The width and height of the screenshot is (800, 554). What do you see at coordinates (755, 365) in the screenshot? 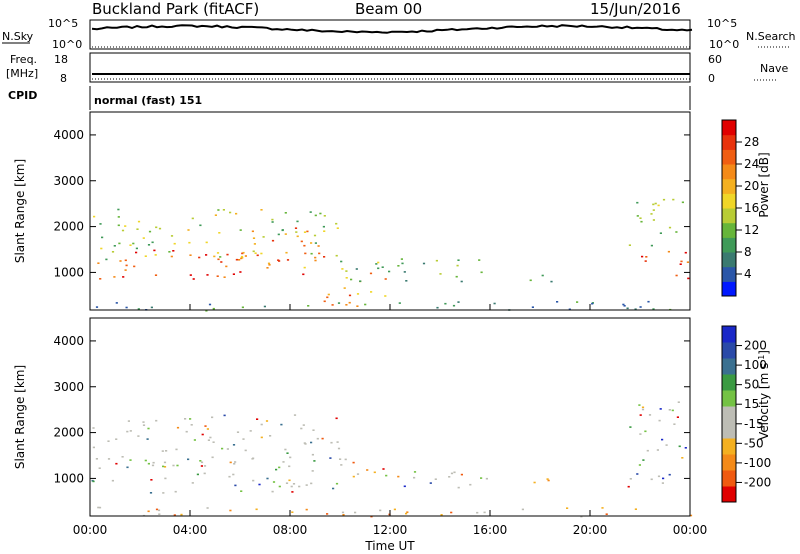
I see `colorbar-tick-label: 100` at bounding box center [755, 365].